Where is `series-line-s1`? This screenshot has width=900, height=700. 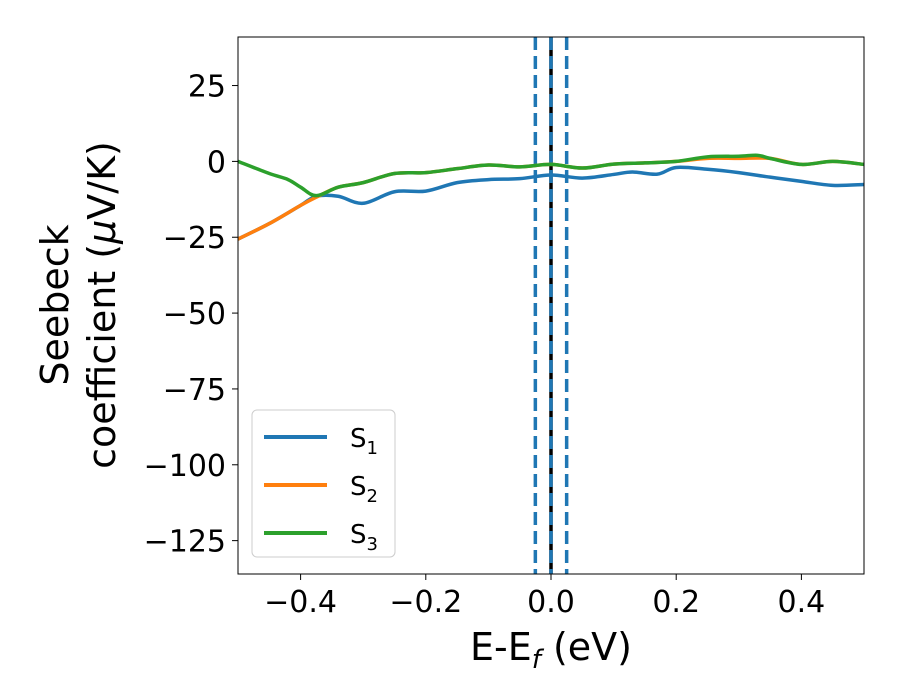 series-line-s1 is located at coordinates (551, 203).